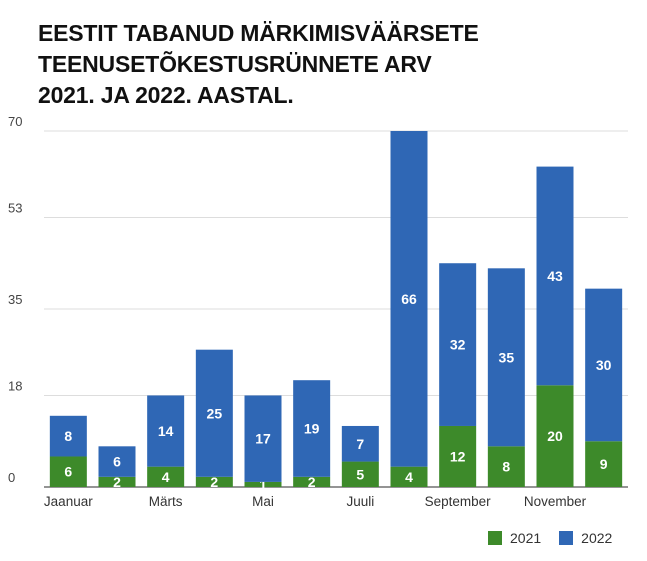 This screenshot has height=561, width=647. I want to click on x-tick-label-juuli: Juuli, so click(360, 501).